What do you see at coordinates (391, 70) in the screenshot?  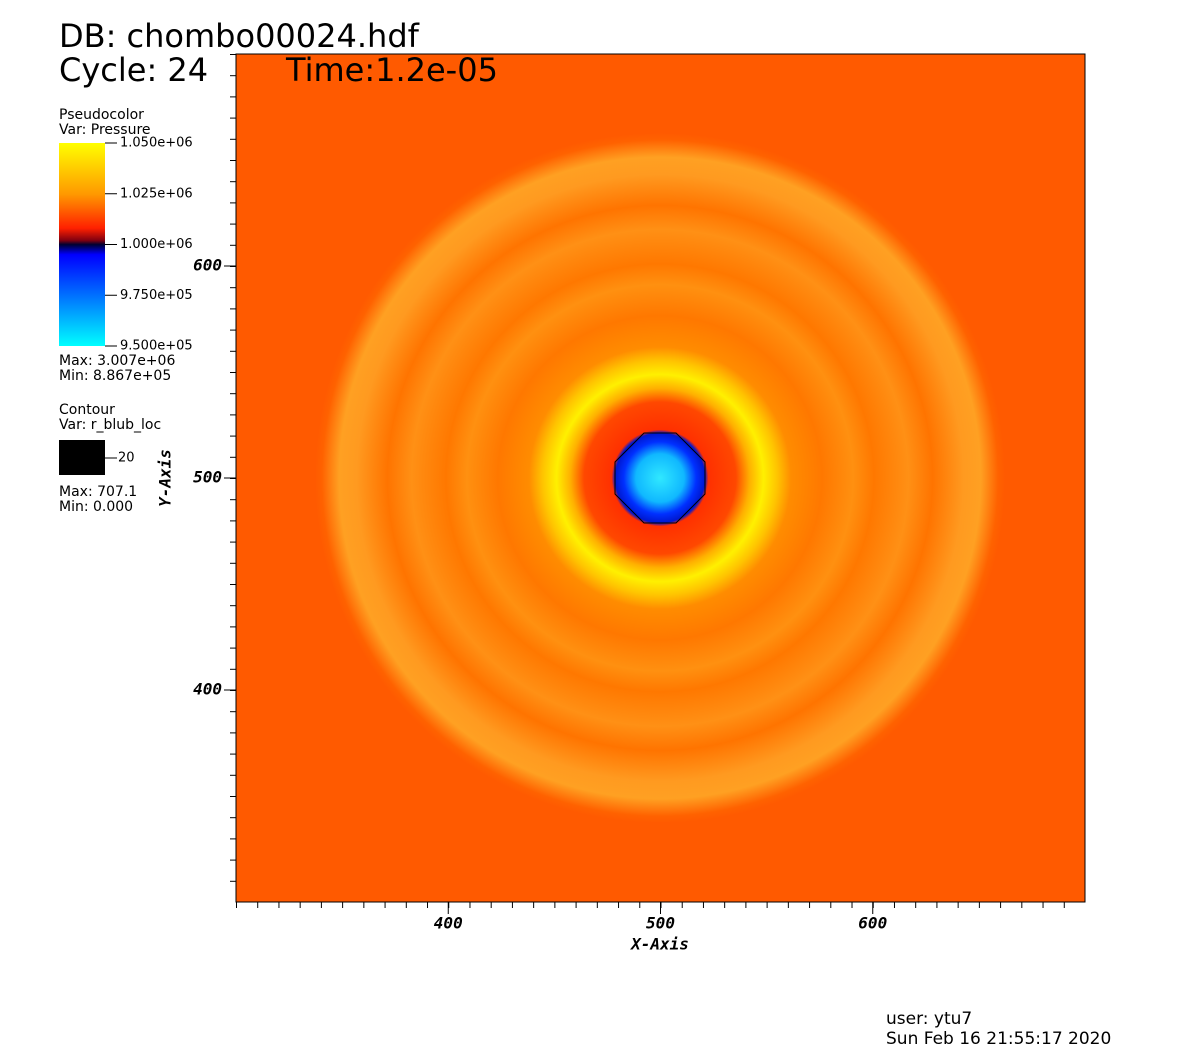 I see `time: Time:1.2e-05` at bounding box center [391, 70].